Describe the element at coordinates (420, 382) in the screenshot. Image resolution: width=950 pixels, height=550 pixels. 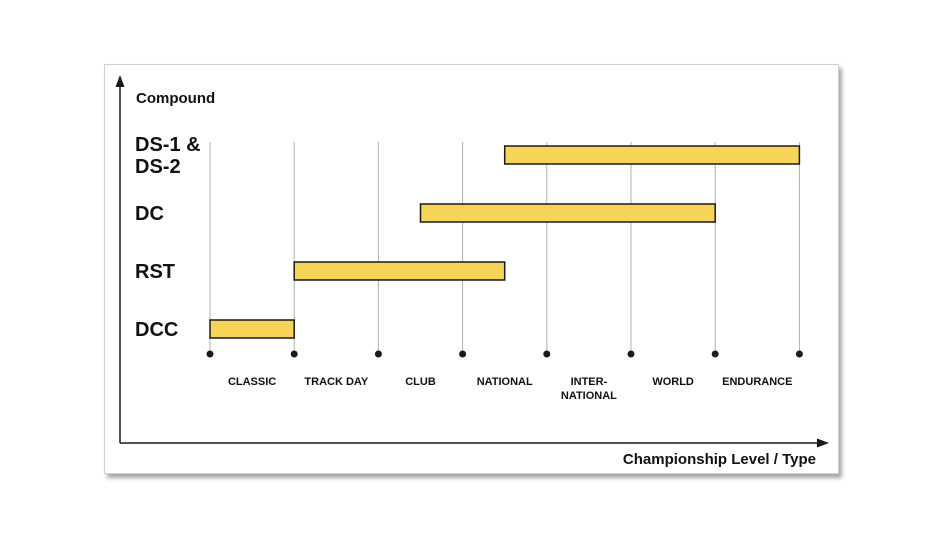
I see `level-label: CLUB` at that location.